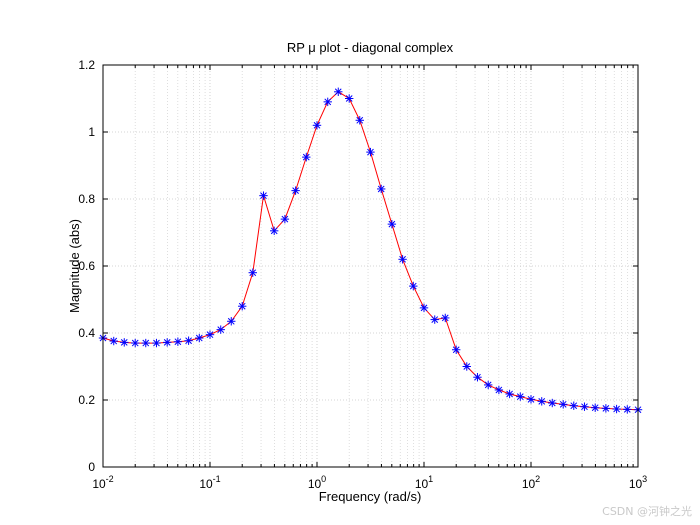 Image resolution: width=700 pixels, height=525 pixels. Describe the element at coordinates (531, 482) in the screenshot. I see `x-tick-label: 10²` at that location.